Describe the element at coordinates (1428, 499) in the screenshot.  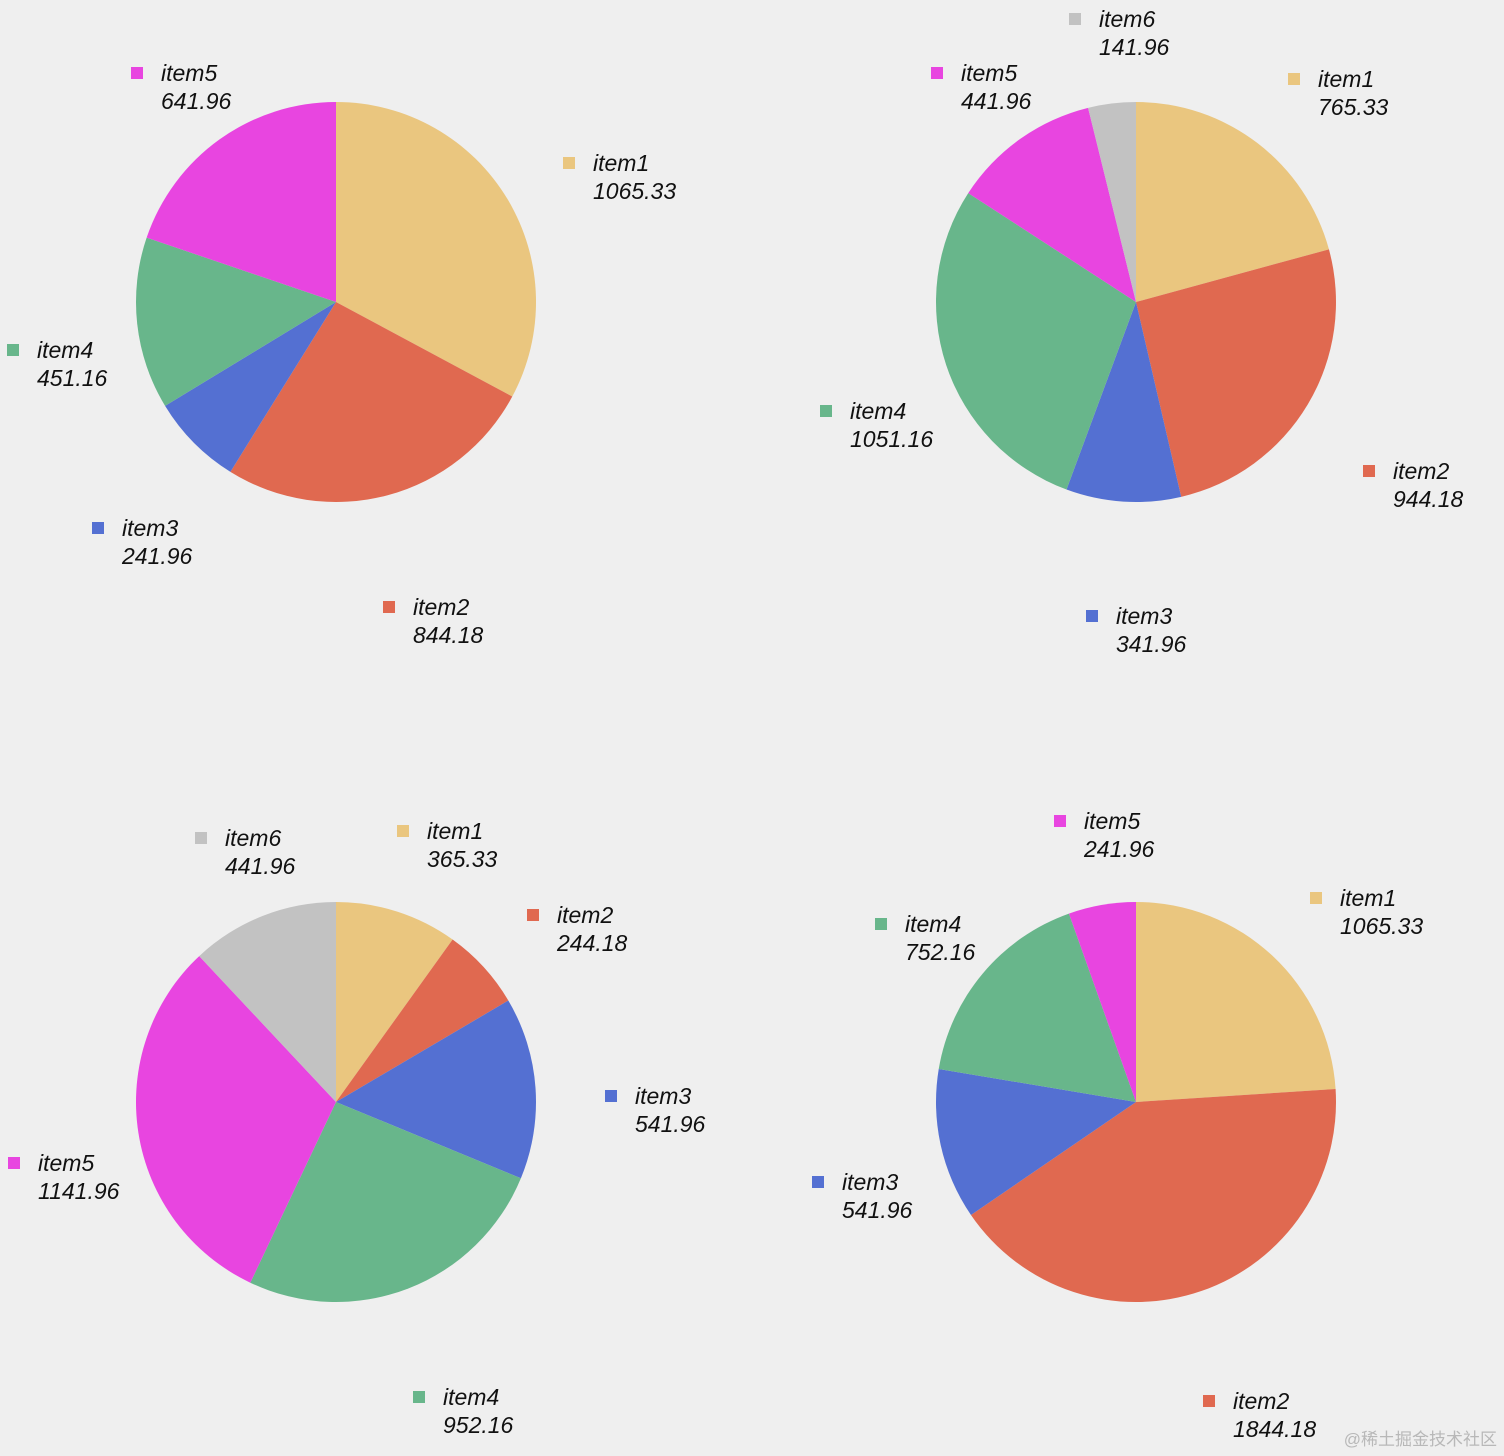
I see `label-value-item2: 944.18` at that location.